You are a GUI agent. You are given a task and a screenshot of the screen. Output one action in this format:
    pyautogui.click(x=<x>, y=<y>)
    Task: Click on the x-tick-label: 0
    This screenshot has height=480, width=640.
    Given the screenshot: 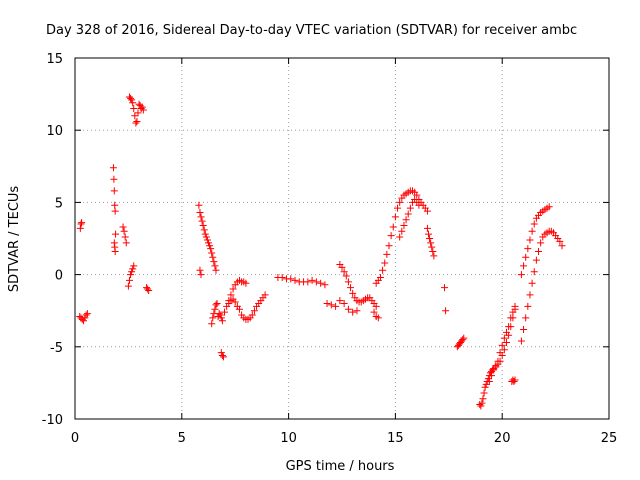 What is the action you would take?
    pyautogui.click(x=75, y=438)
    